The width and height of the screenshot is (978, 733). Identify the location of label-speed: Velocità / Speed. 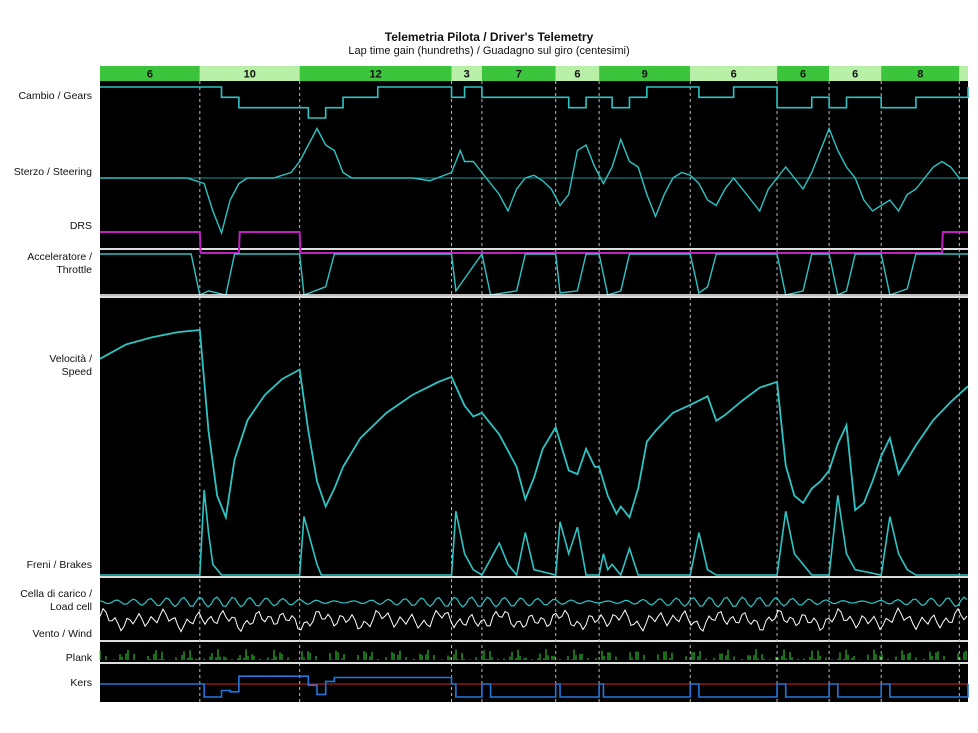
(70, 365).